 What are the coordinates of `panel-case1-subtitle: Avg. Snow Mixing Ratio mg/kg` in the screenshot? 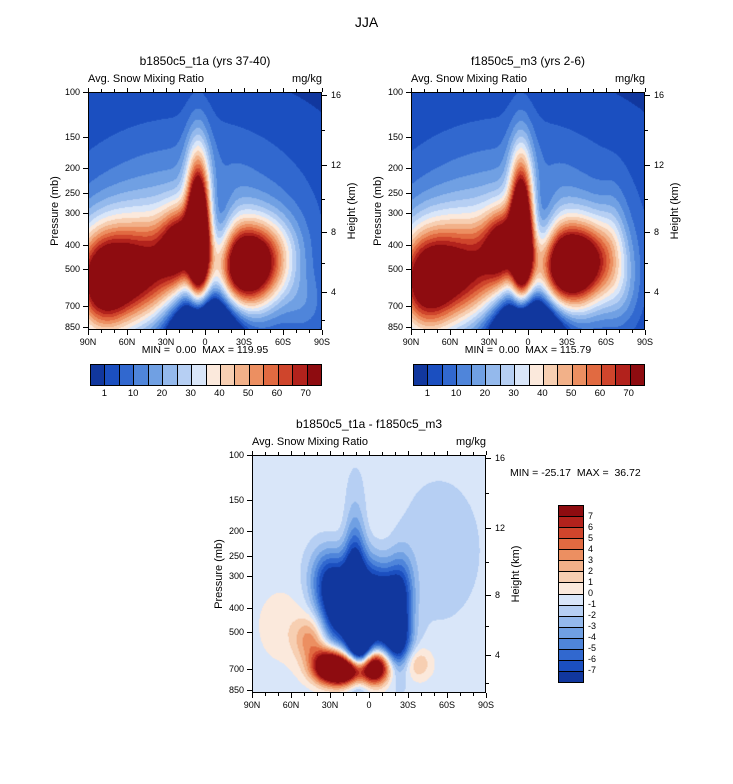 It's located at (205, 79).